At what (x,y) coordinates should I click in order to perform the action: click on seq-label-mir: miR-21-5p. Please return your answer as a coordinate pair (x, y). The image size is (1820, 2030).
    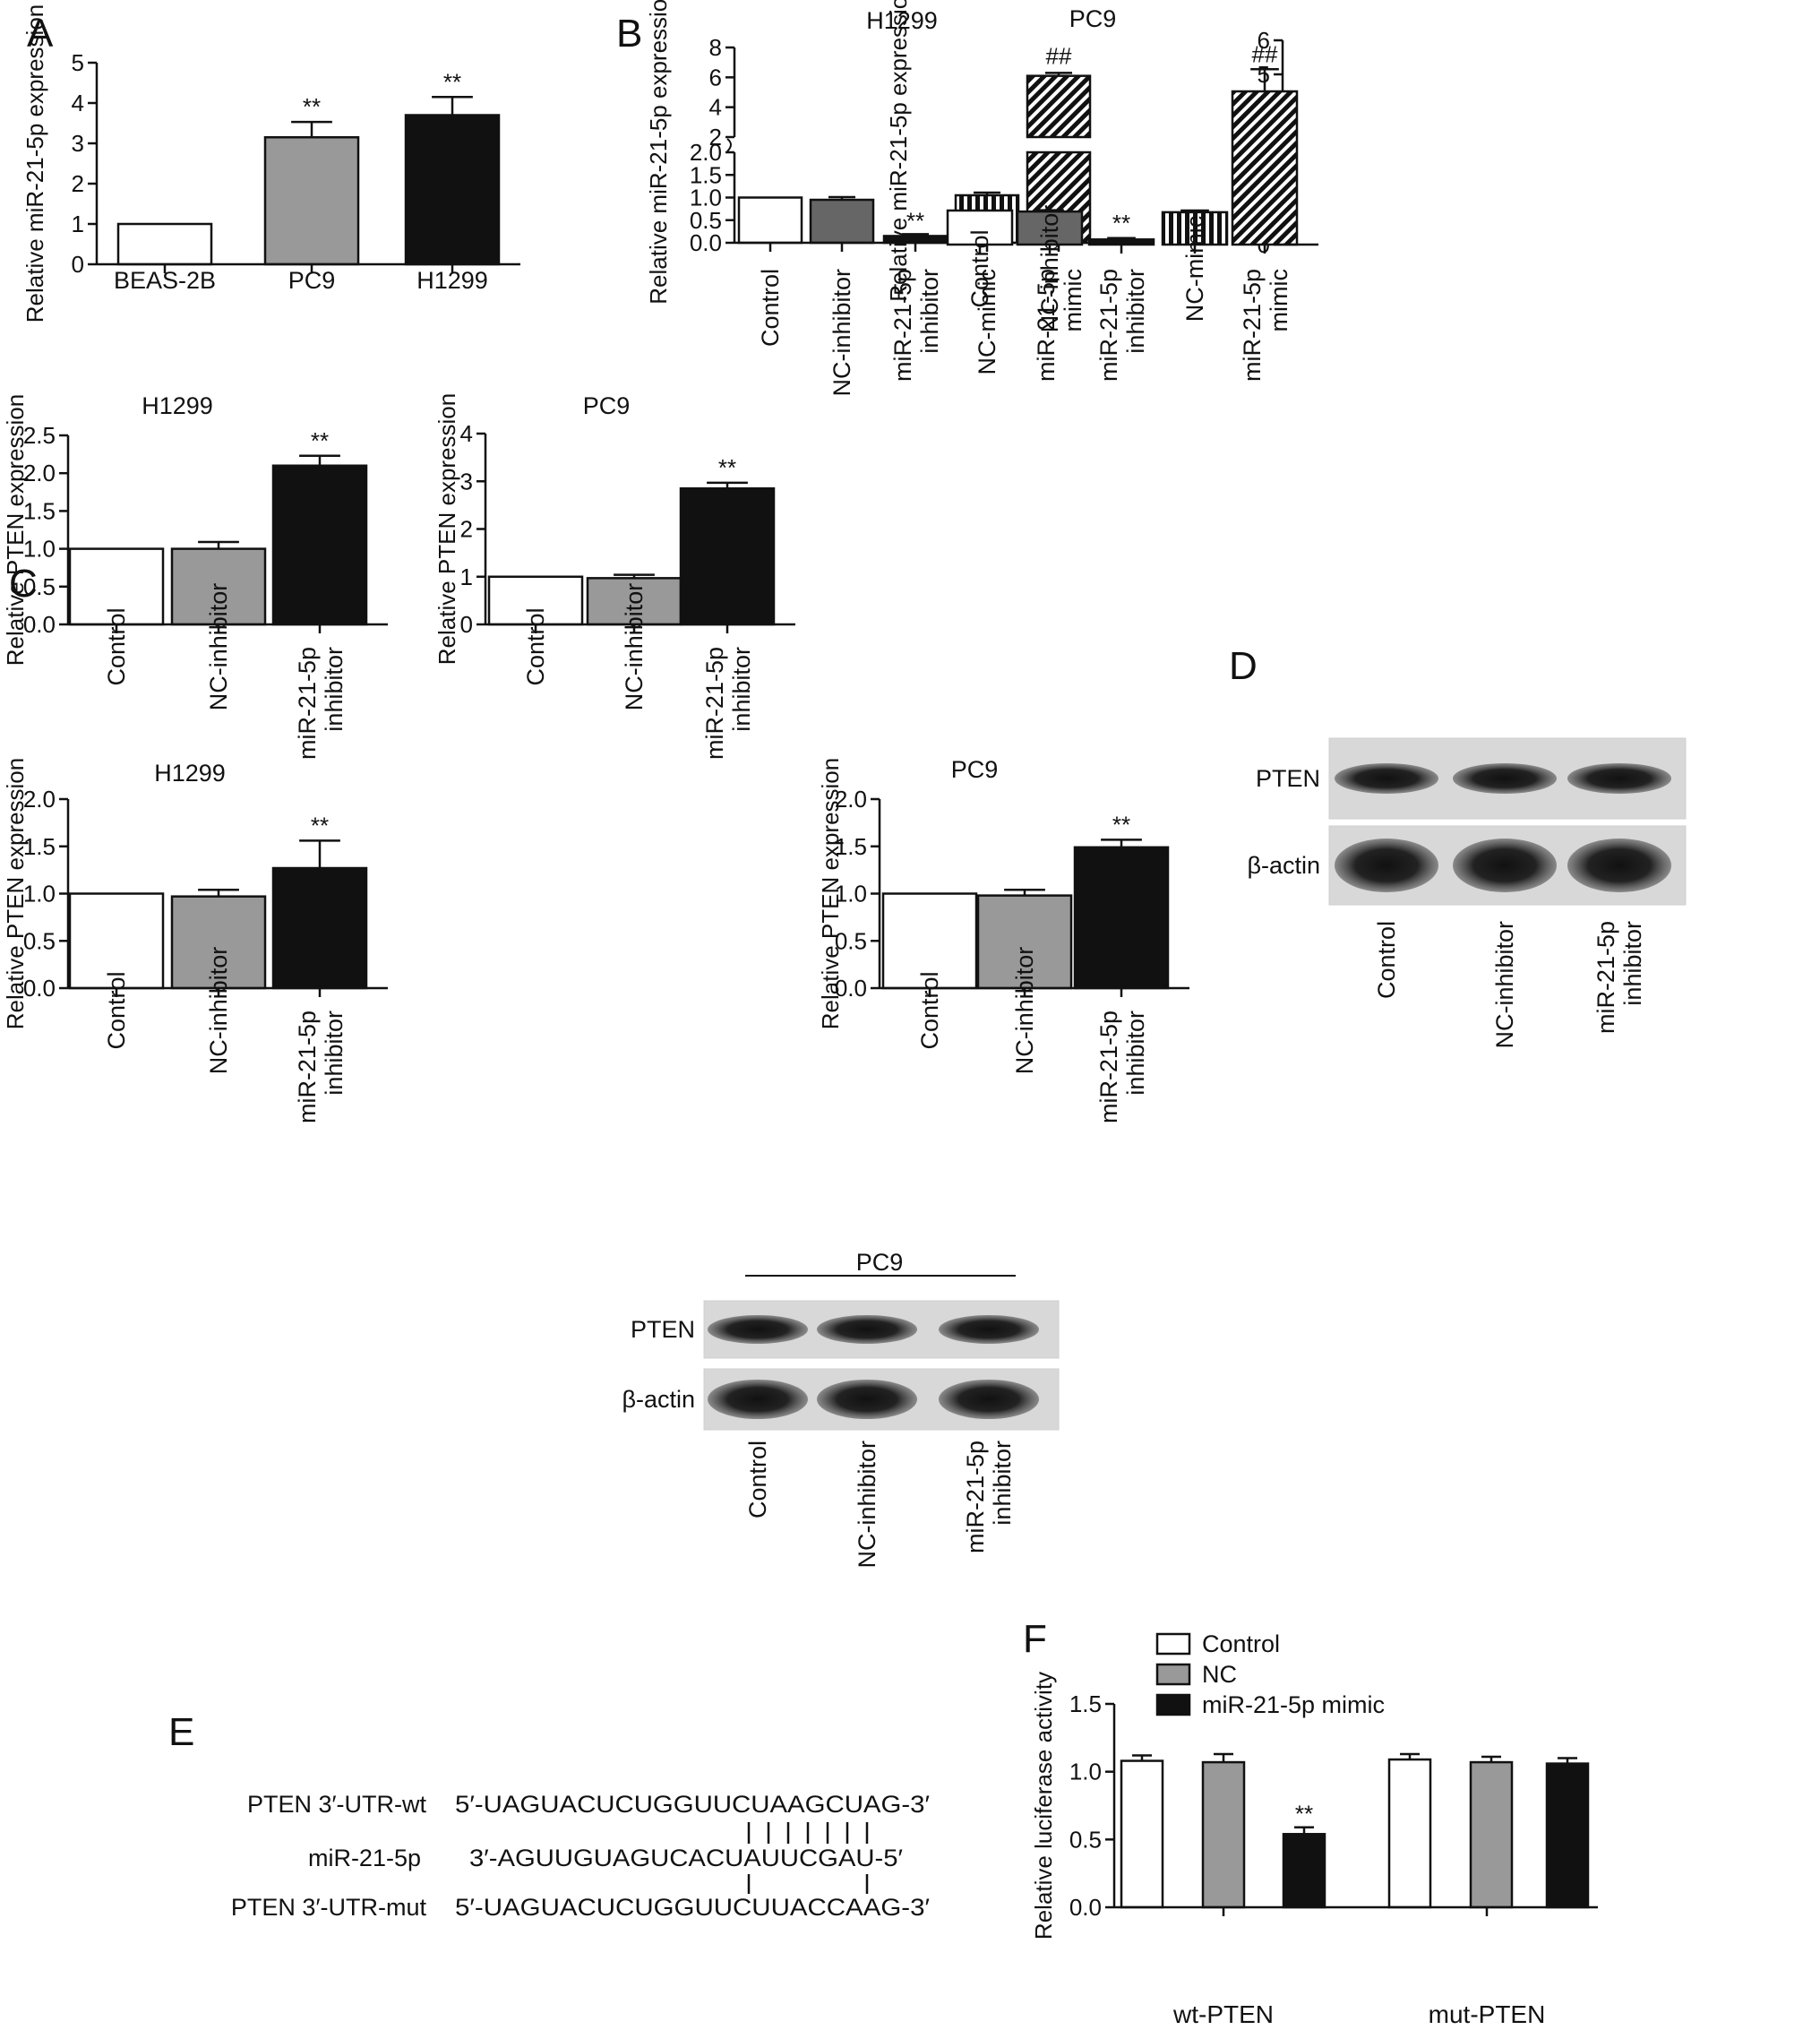
    Looking at the image, I should click on (364, 1858).